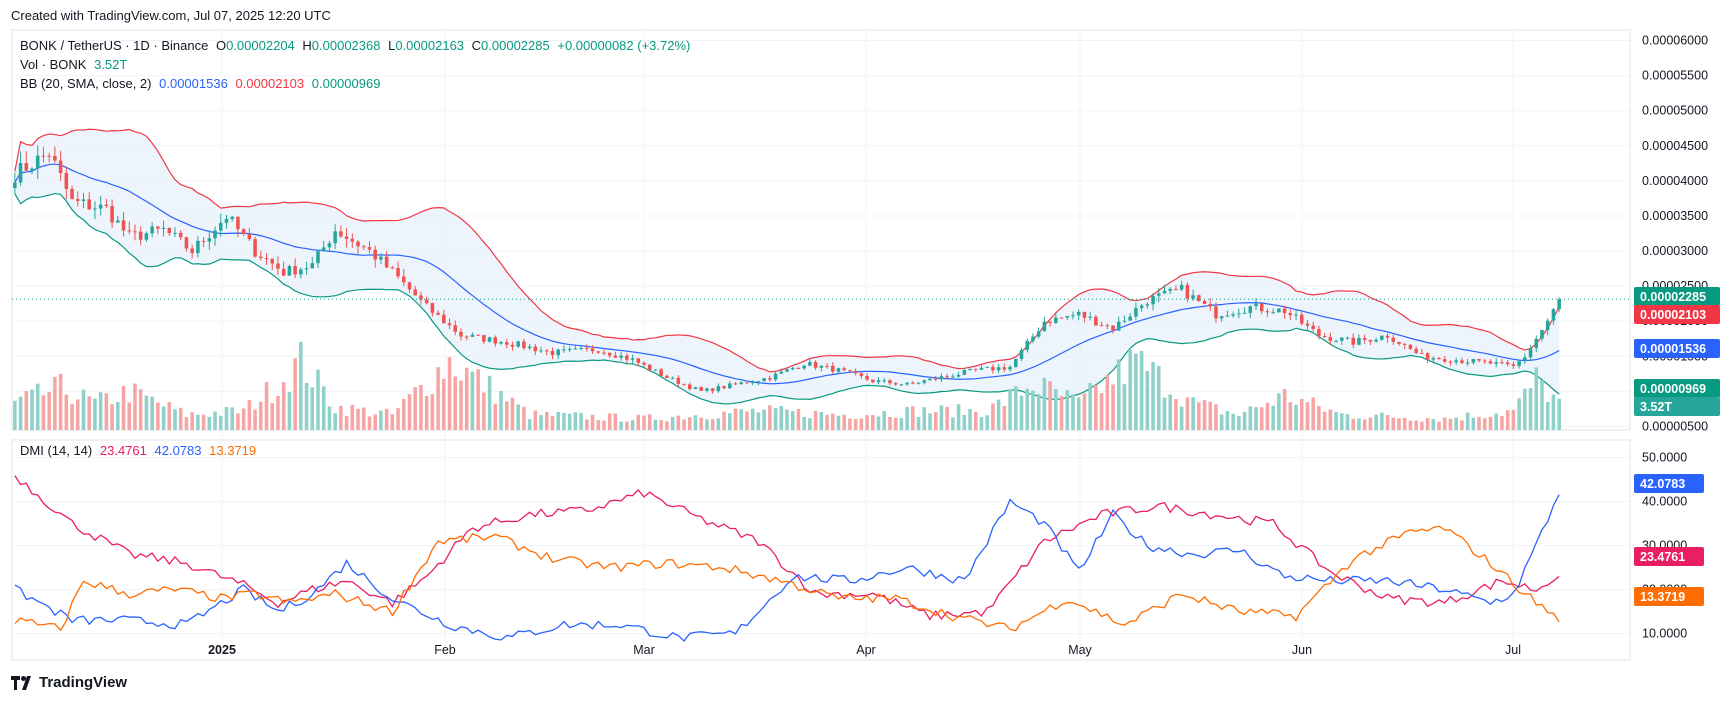  I want to click on dmi-tag-label: 23.4761, so click(1662, 557).